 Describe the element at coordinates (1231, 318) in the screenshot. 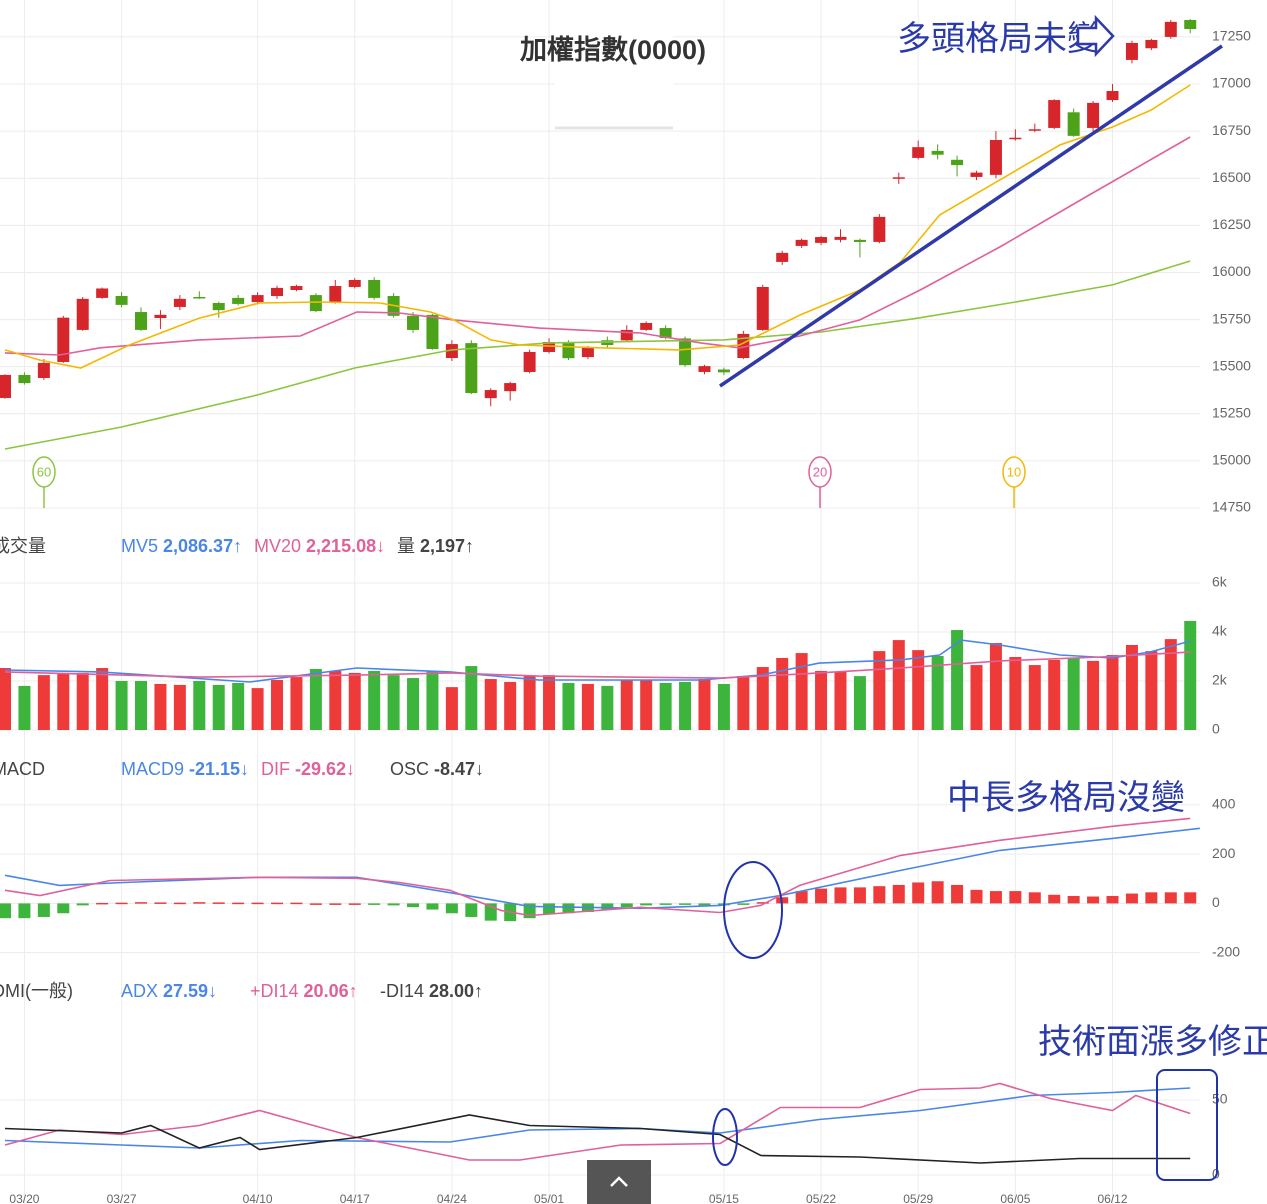

I see `y-tick-label: 15750` at that location.